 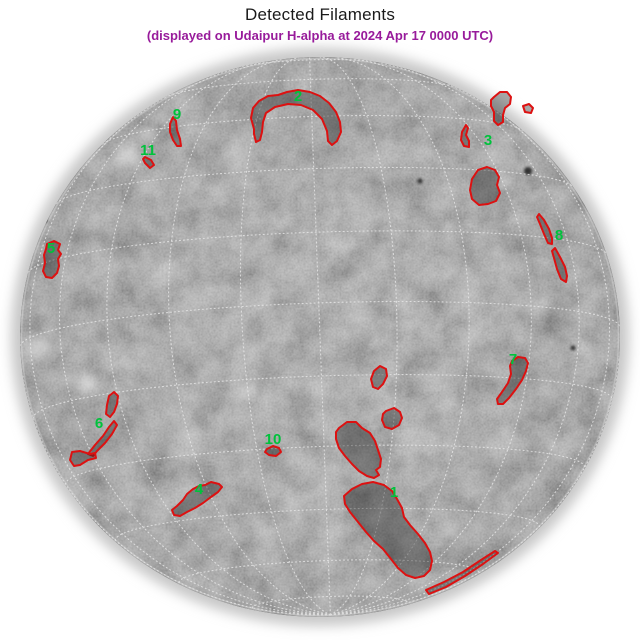 What do you see at coordinates (513, 359) in the screenshot?
I see `filament-label-7: 7` at bounding box center [513, 359].